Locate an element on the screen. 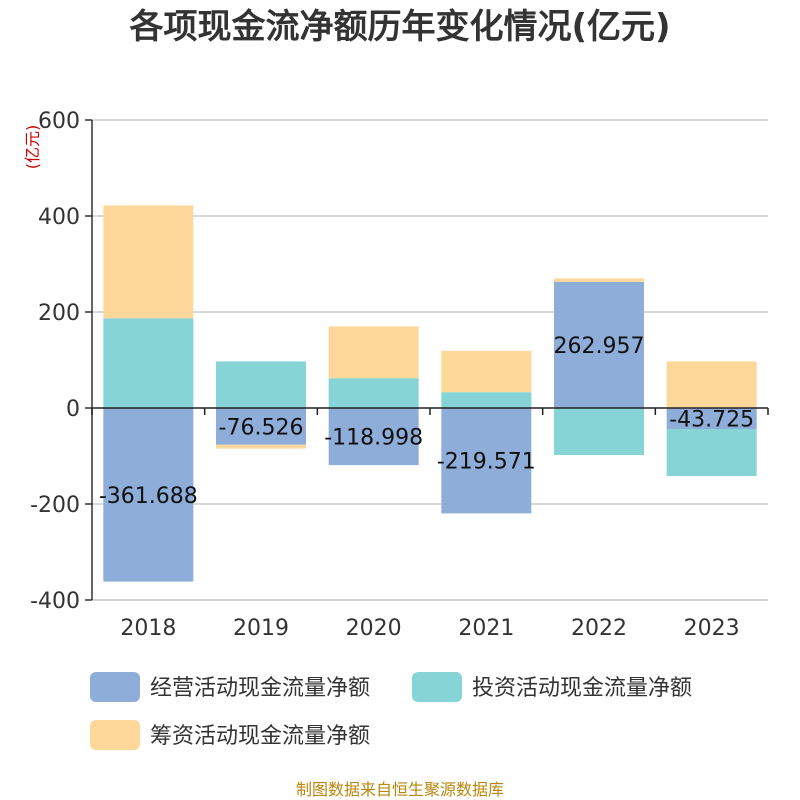  legend-label: 筹资活动现金流量净额 is located at coordinates (260, 736).